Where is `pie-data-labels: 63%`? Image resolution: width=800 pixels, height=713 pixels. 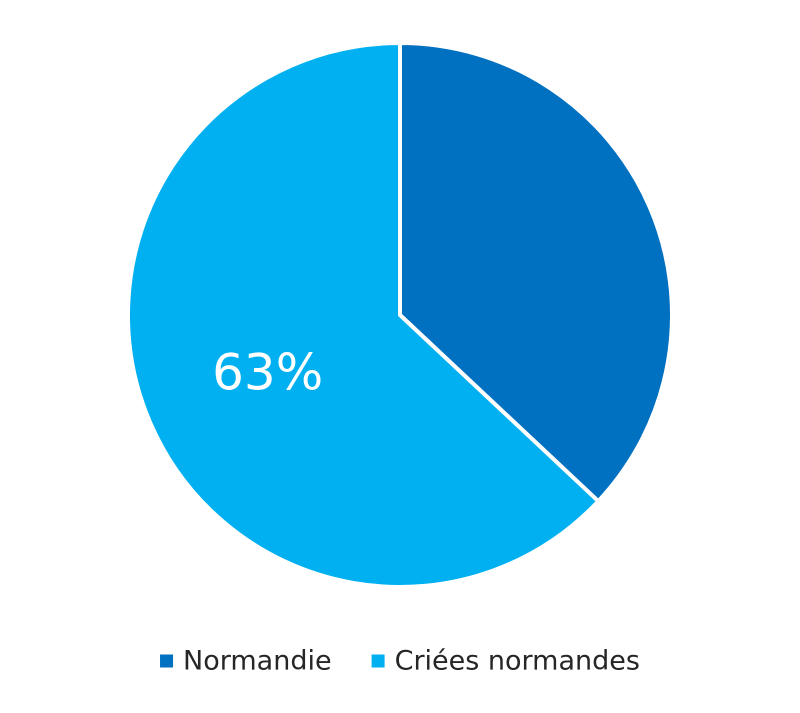
pie-data-labels: 63% is located at coordinates (267, 372).